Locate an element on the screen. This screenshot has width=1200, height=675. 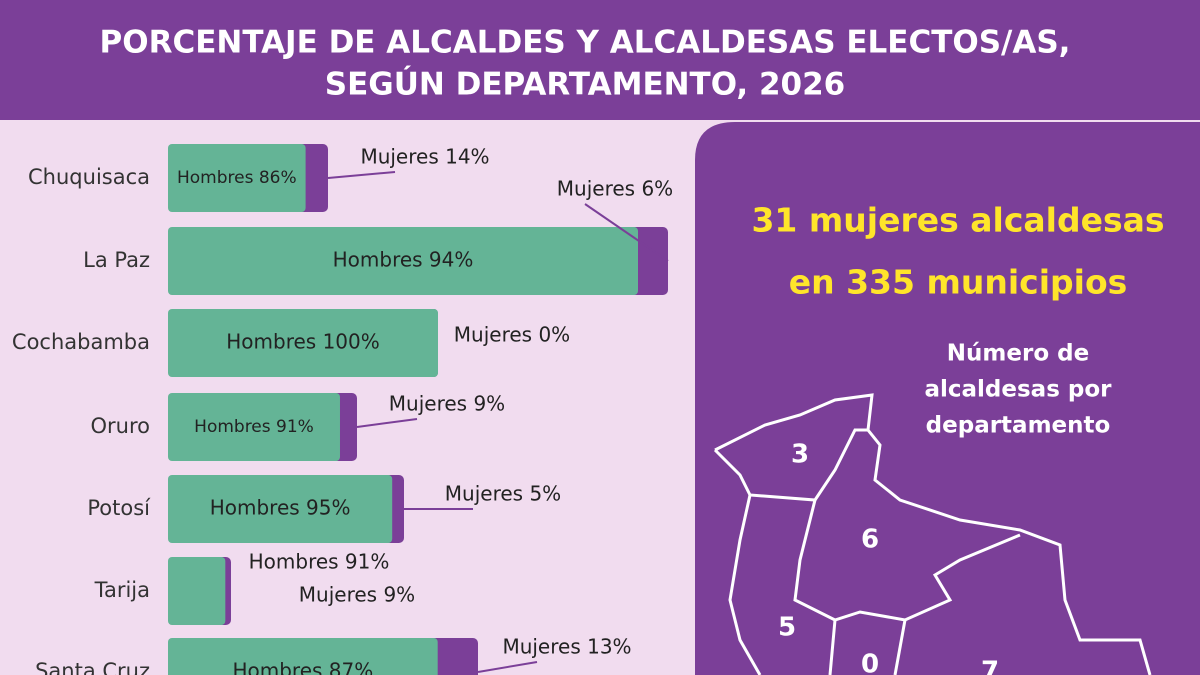
category-label: Oruro is located at coordinates (121, 426).